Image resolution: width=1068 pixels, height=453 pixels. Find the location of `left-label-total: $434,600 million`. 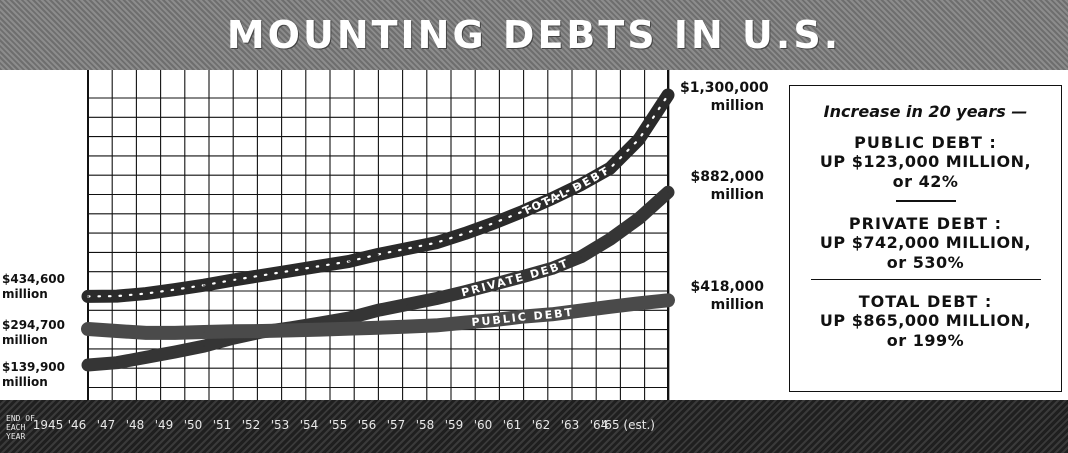

left-label-total: $434,600 million is located at coordinates (44, 287).